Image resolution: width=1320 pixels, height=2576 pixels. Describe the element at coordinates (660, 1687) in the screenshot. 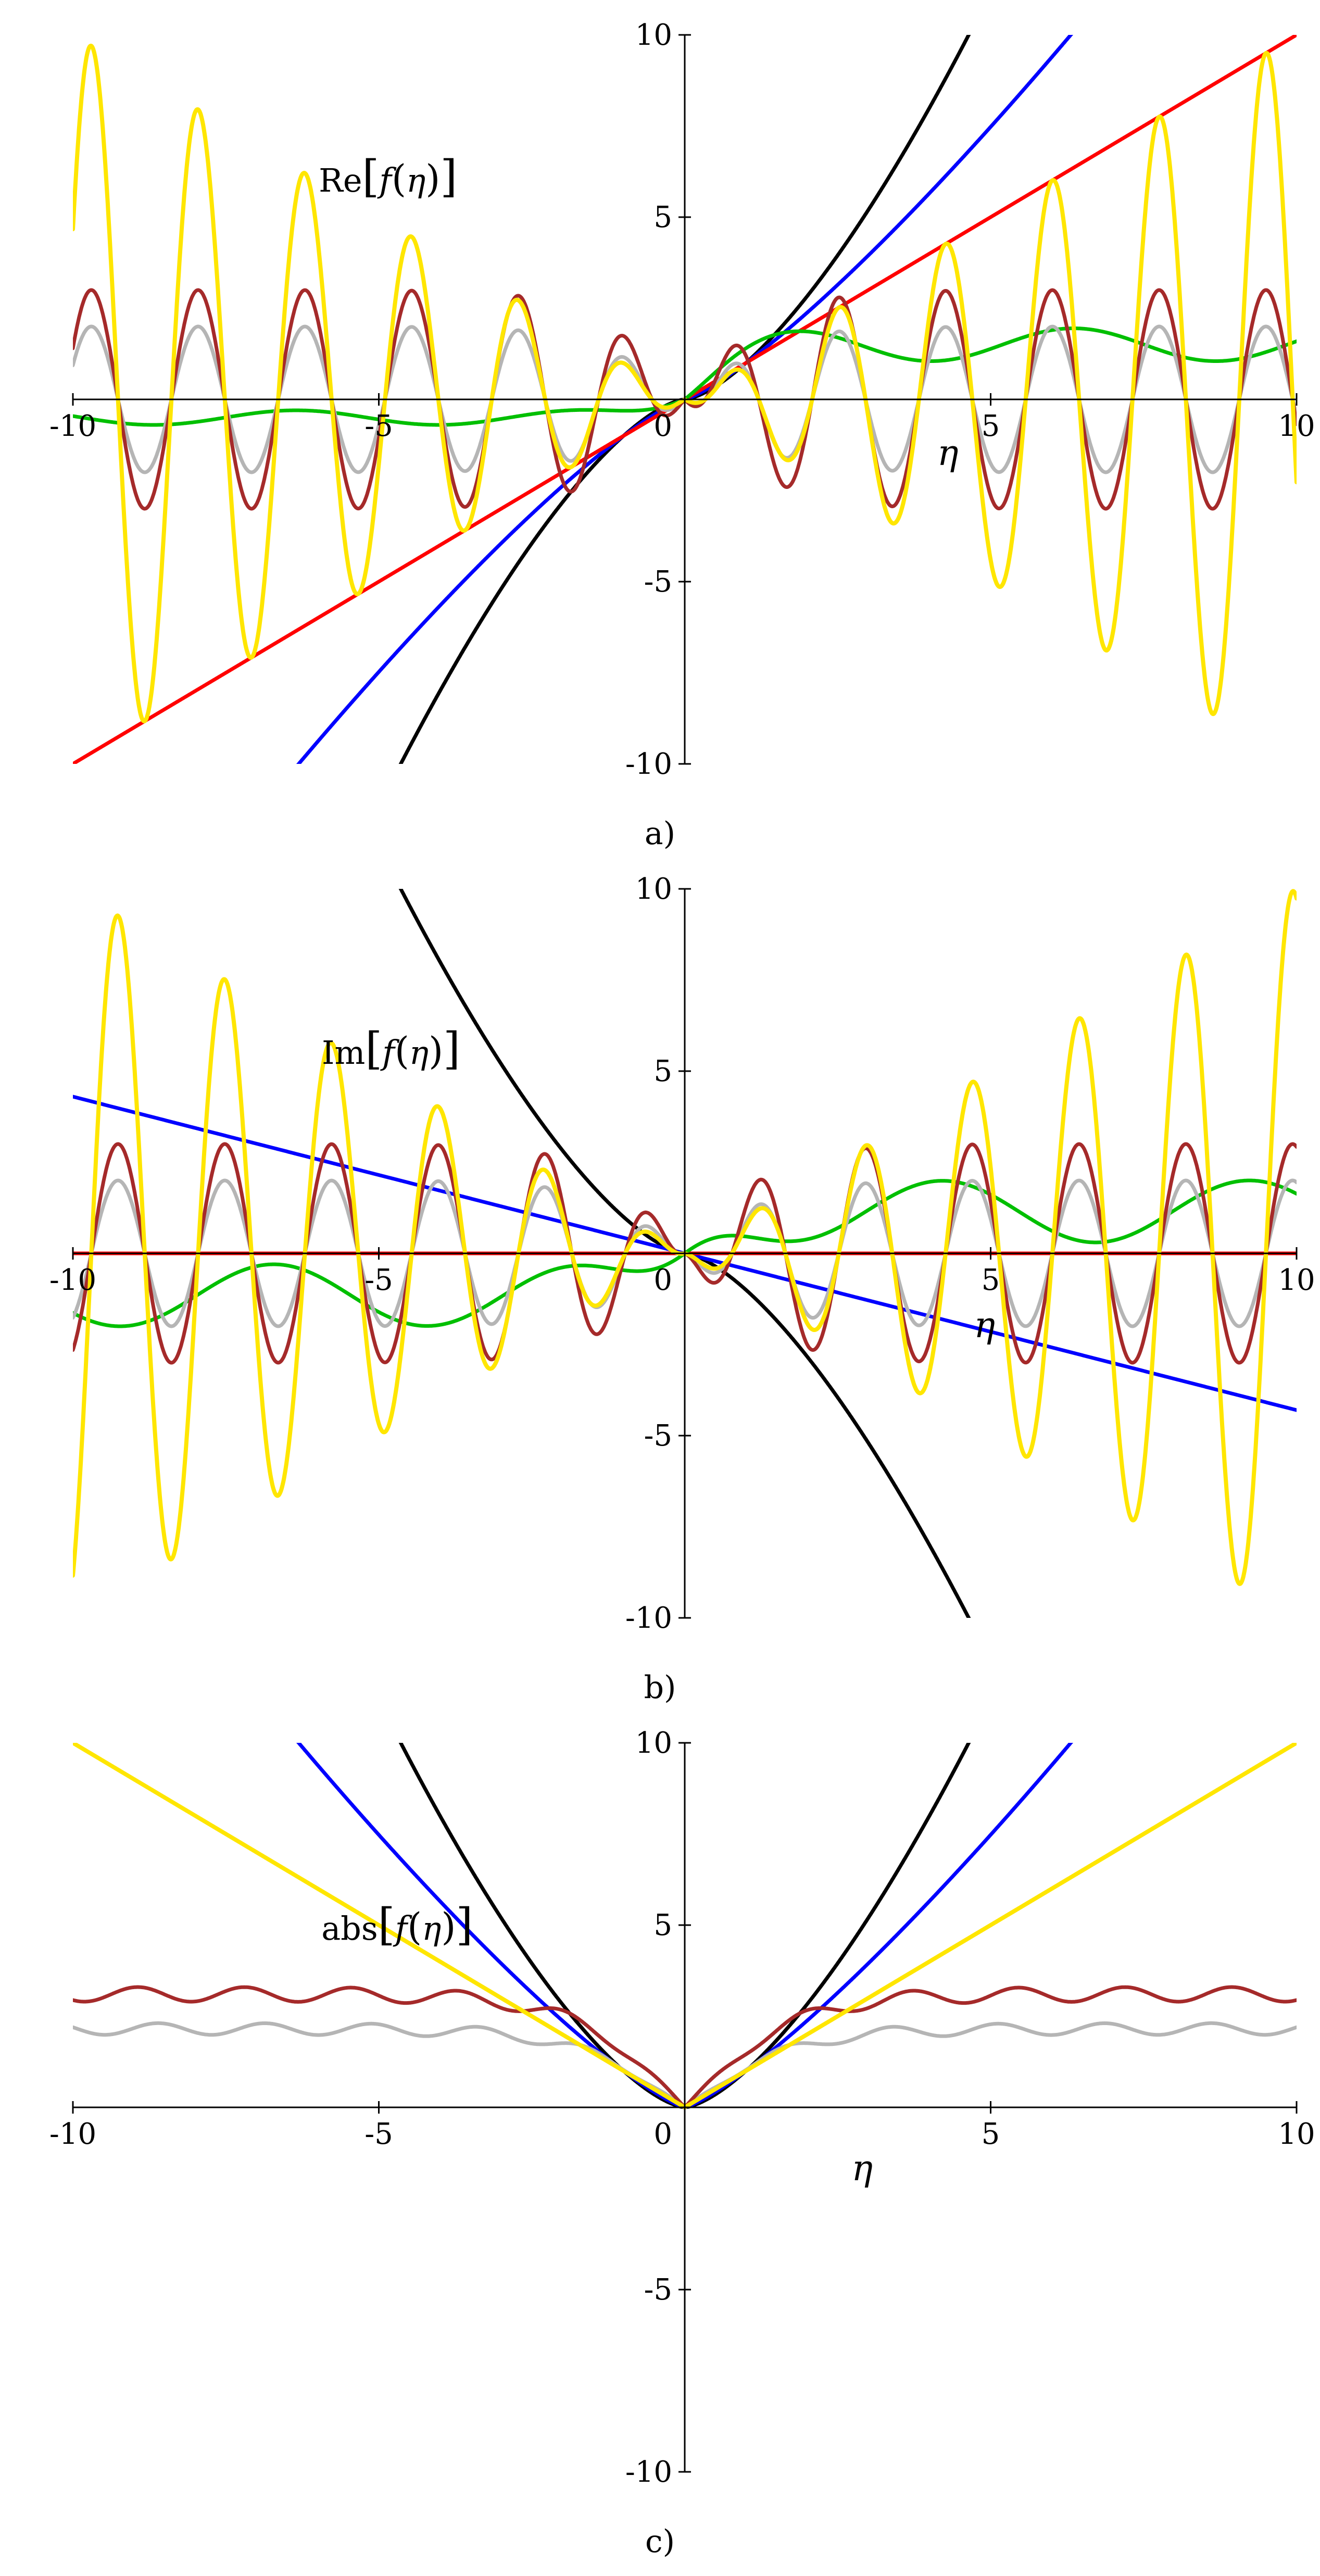

I see `chart-b-caption: b)` at that location.